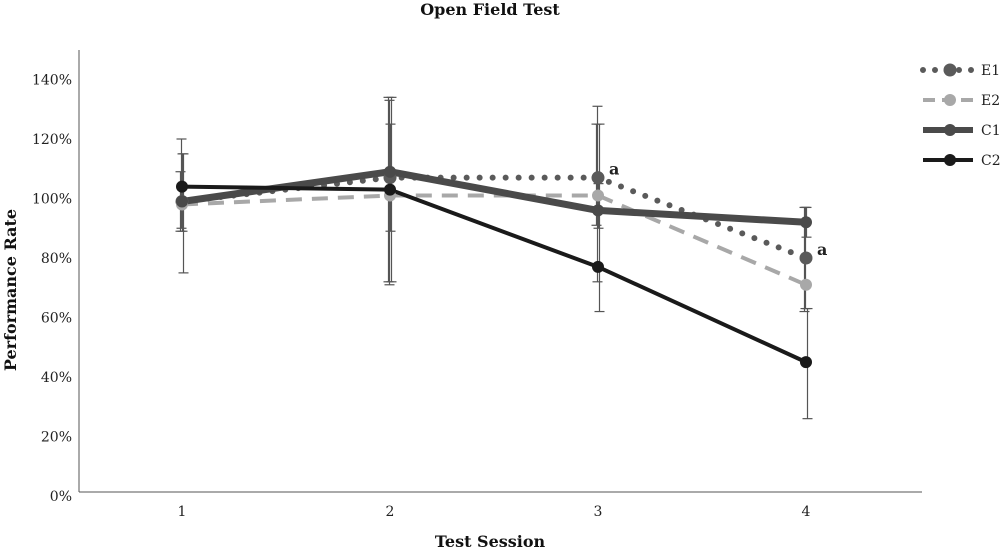 The width and height of the screenshot is (1000, 552). What do you see at coordinates (182, 512) in the screenshot?
I see `x-tick-label: 1` at bounding box center [182, 512].